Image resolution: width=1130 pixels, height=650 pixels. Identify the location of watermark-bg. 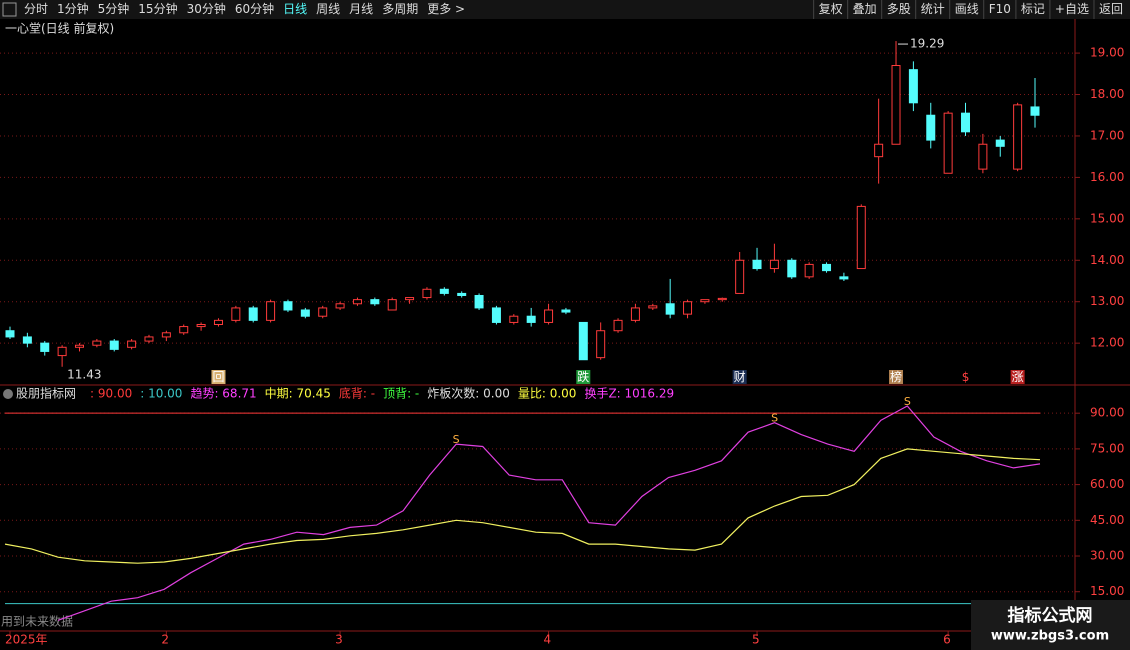
(1050, 625).